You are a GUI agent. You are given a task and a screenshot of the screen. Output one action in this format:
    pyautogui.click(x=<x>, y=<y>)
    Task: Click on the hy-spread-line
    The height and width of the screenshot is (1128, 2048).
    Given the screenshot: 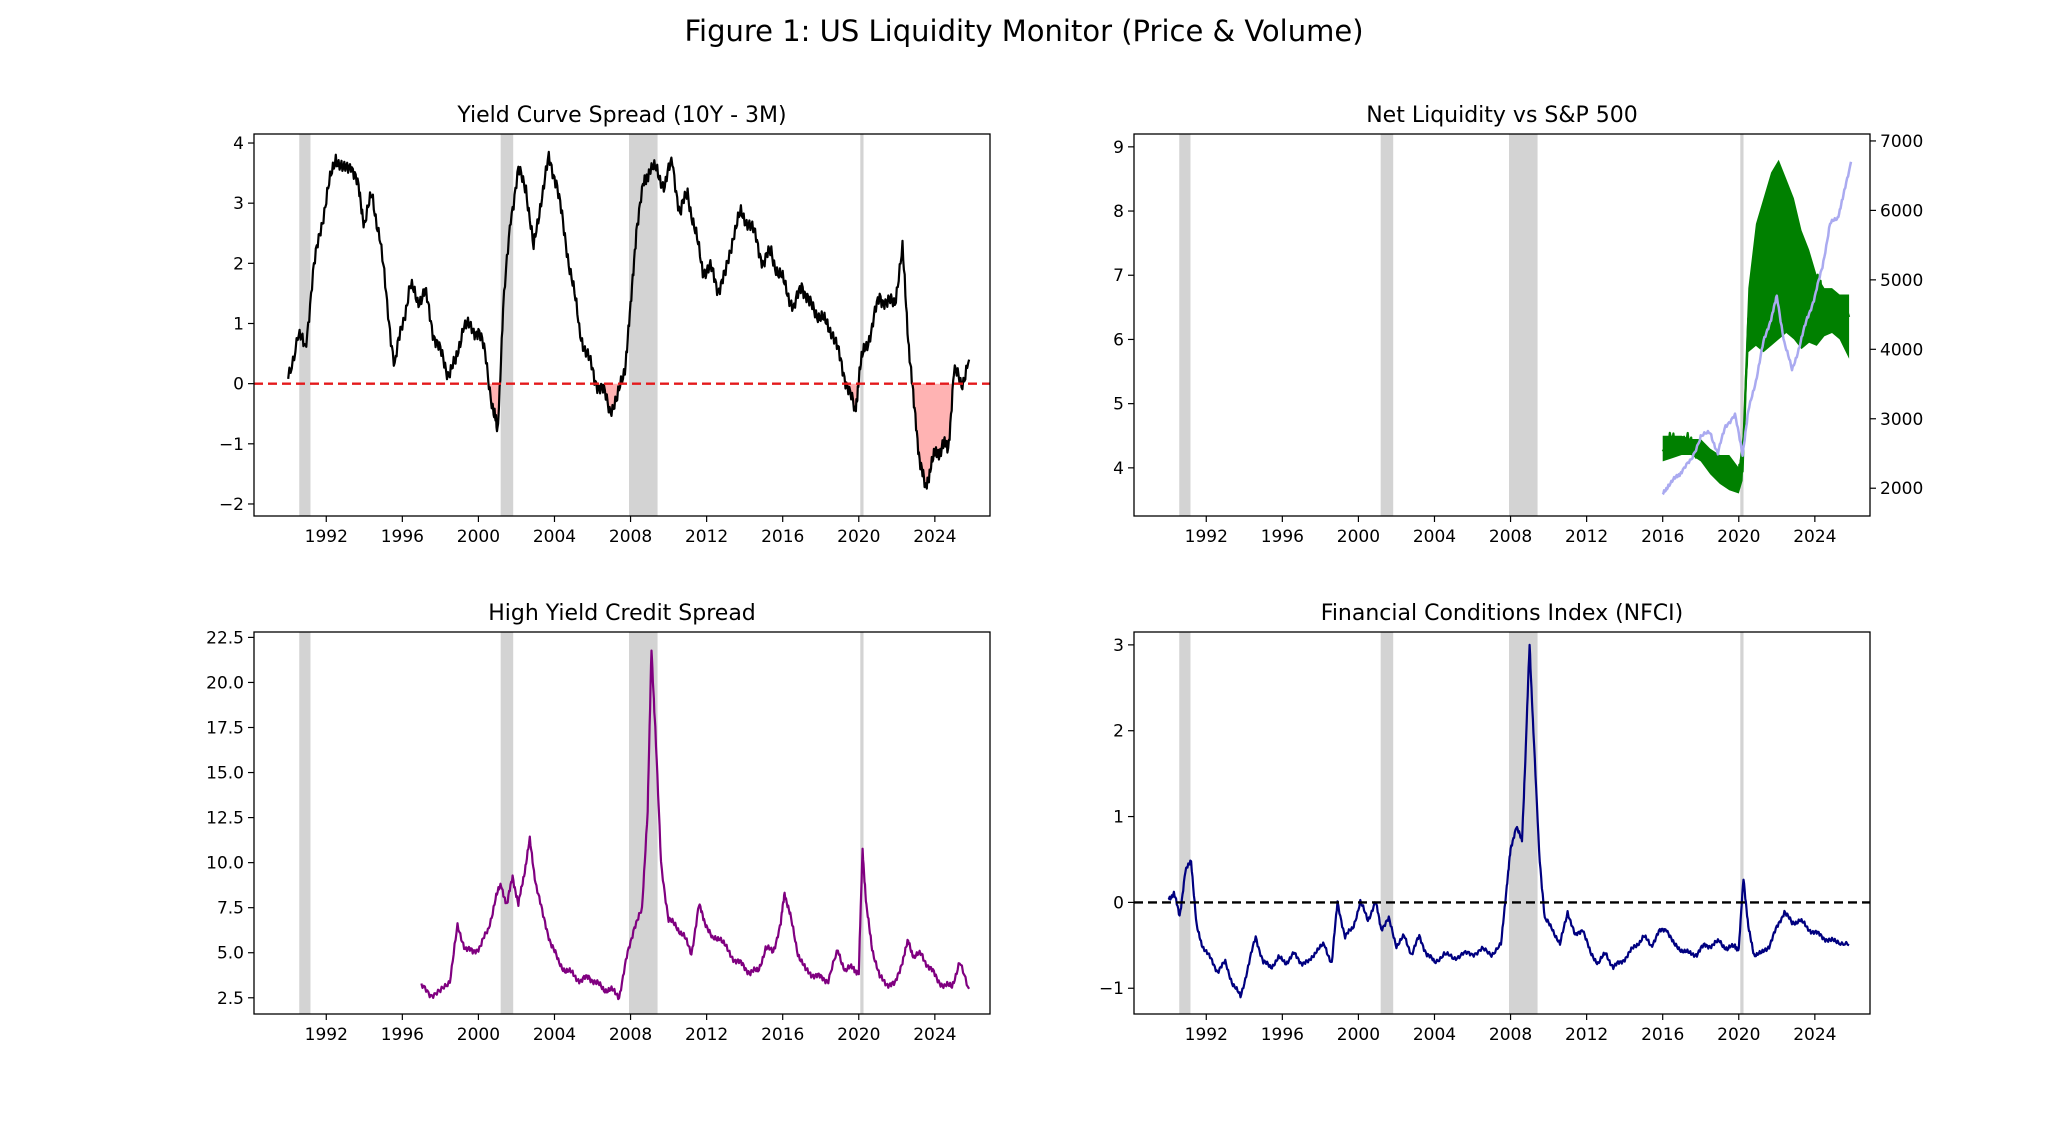 What is the action you would take?
    pyautogui.click(x=695, y=825)
    